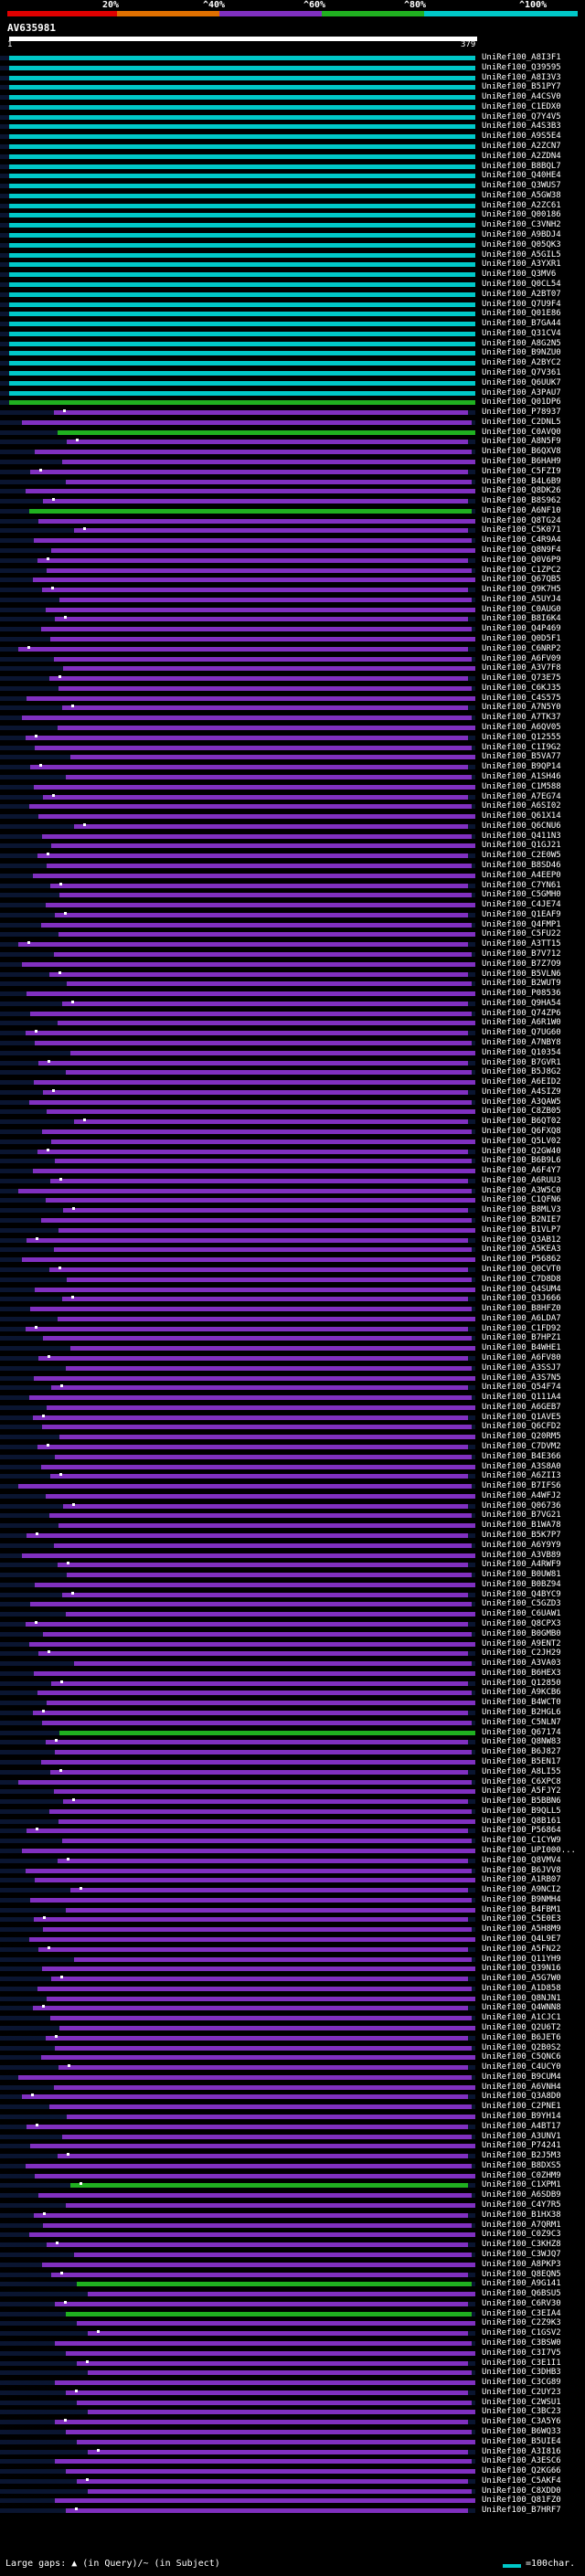 Image resolution: width=585 pixels, height=2576 pixels. I want to click on hit-label: UniRef100_A4CSV0, so click(521, 97).